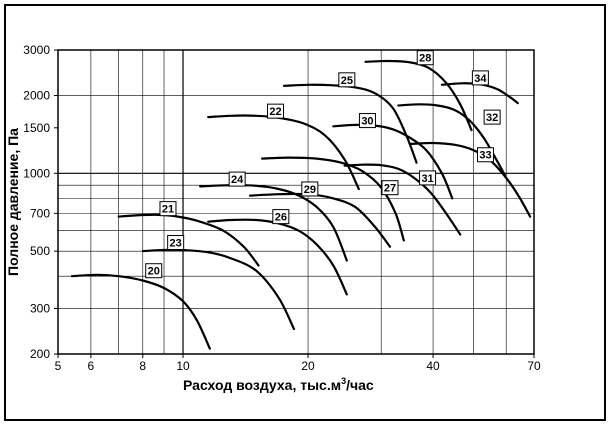 The width and height of the screenshot is (614, 429). What do you see at coordinates (40, 308) in the screenshot?
I see `y-tick-label: 300` at bounding box center [40, 308].